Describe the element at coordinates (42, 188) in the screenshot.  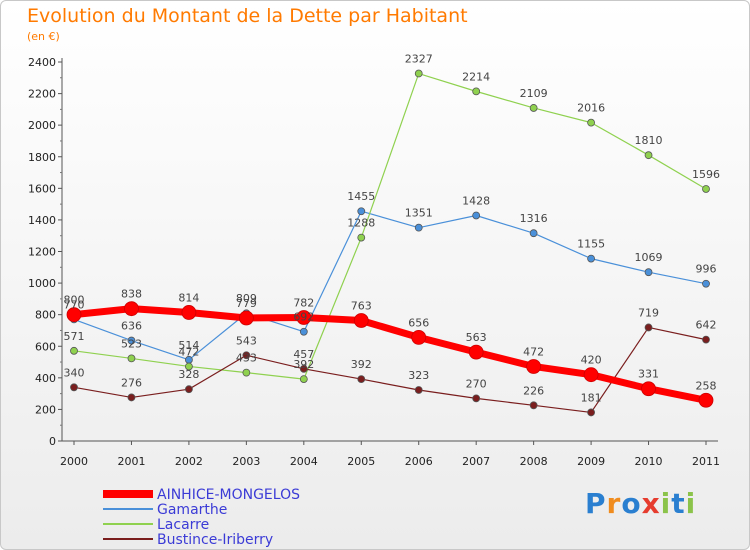
I see `y-tick-label: 1600` at that location.